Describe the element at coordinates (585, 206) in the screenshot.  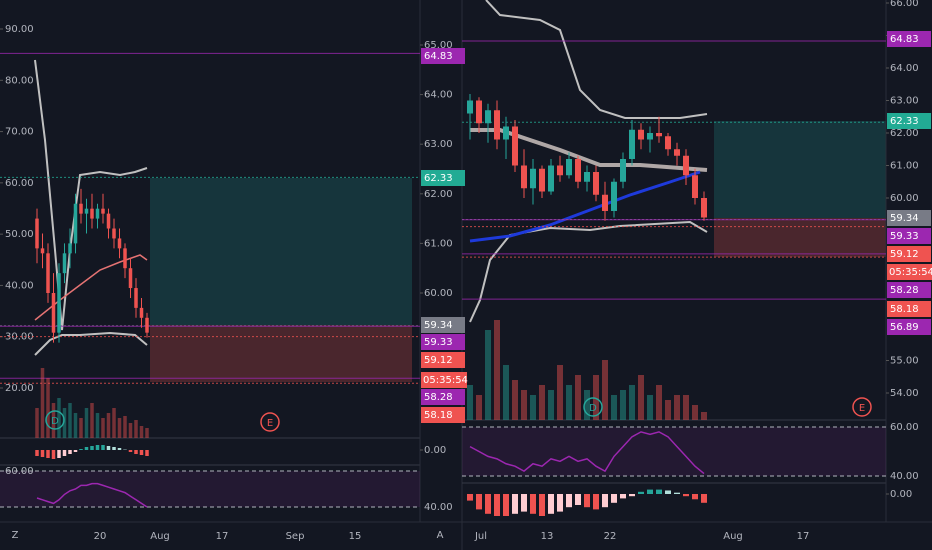
I see `moving-average` at that location.